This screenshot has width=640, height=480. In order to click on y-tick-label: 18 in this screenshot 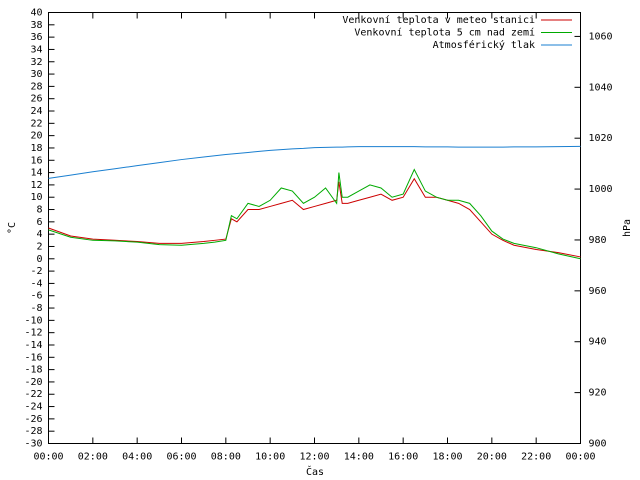, I will do `click(36, 148)`.